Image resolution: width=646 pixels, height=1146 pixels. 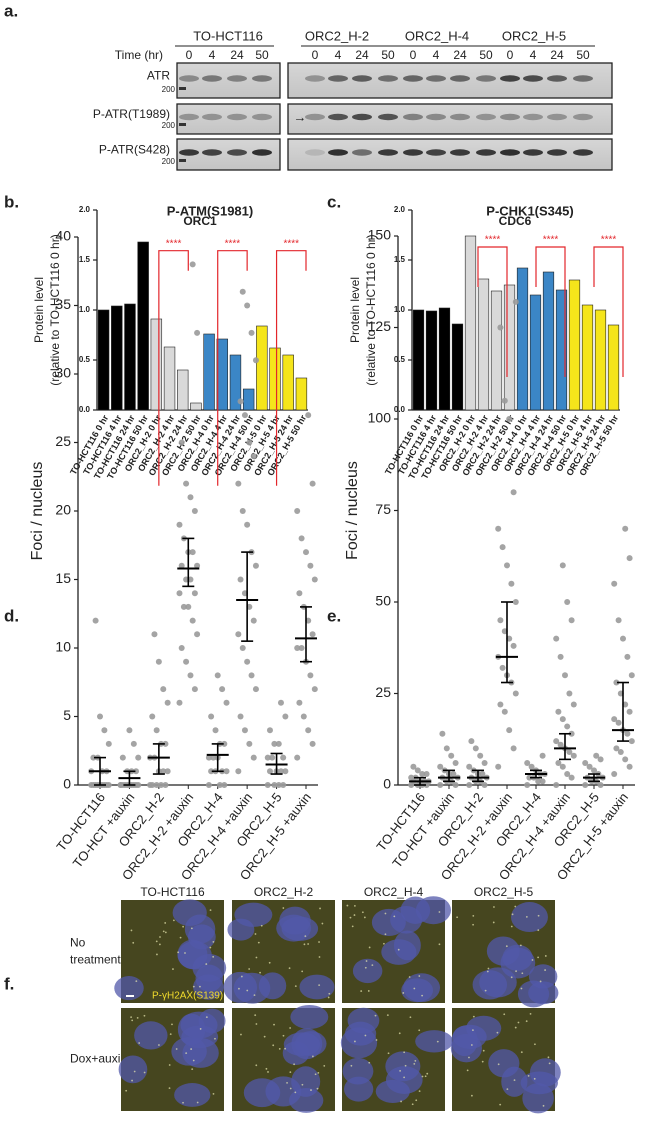 I want to click on row-label: Dox+auxin, so click(x=98, y=1059).